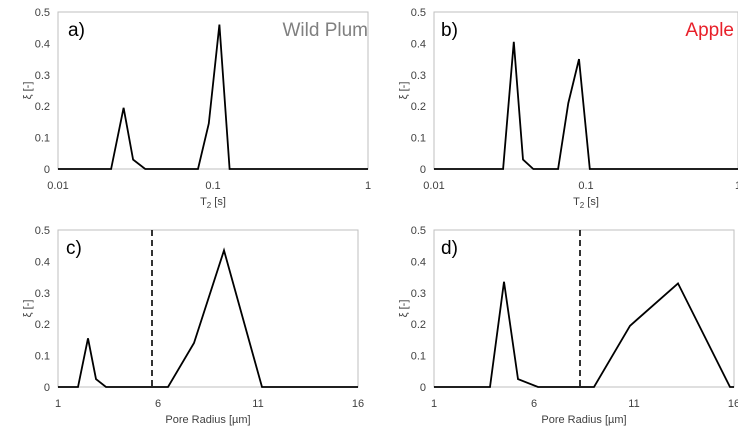  Describe the element at coordinates (76, 30) in the screenshot. I see `panel-label: a)` at that location.